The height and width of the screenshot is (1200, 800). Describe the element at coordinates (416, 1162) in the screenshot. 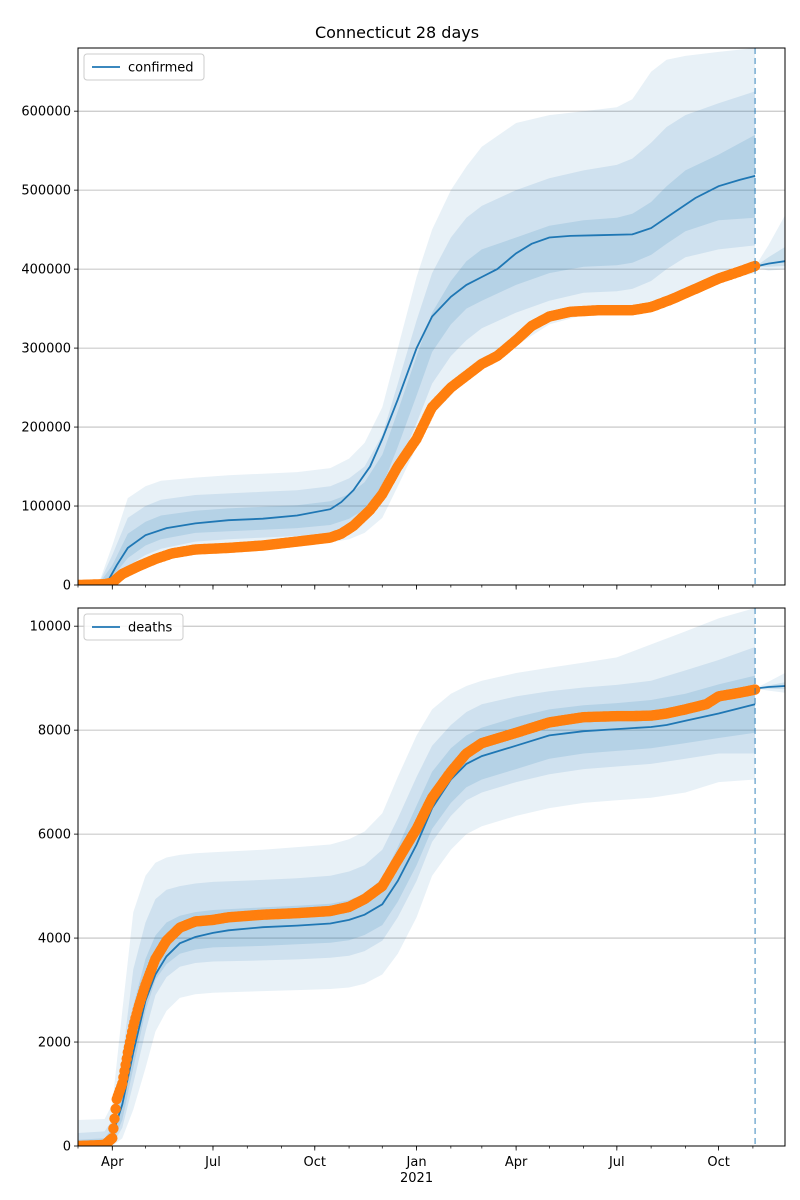

I see `x-tick-label: Jan` at that location.